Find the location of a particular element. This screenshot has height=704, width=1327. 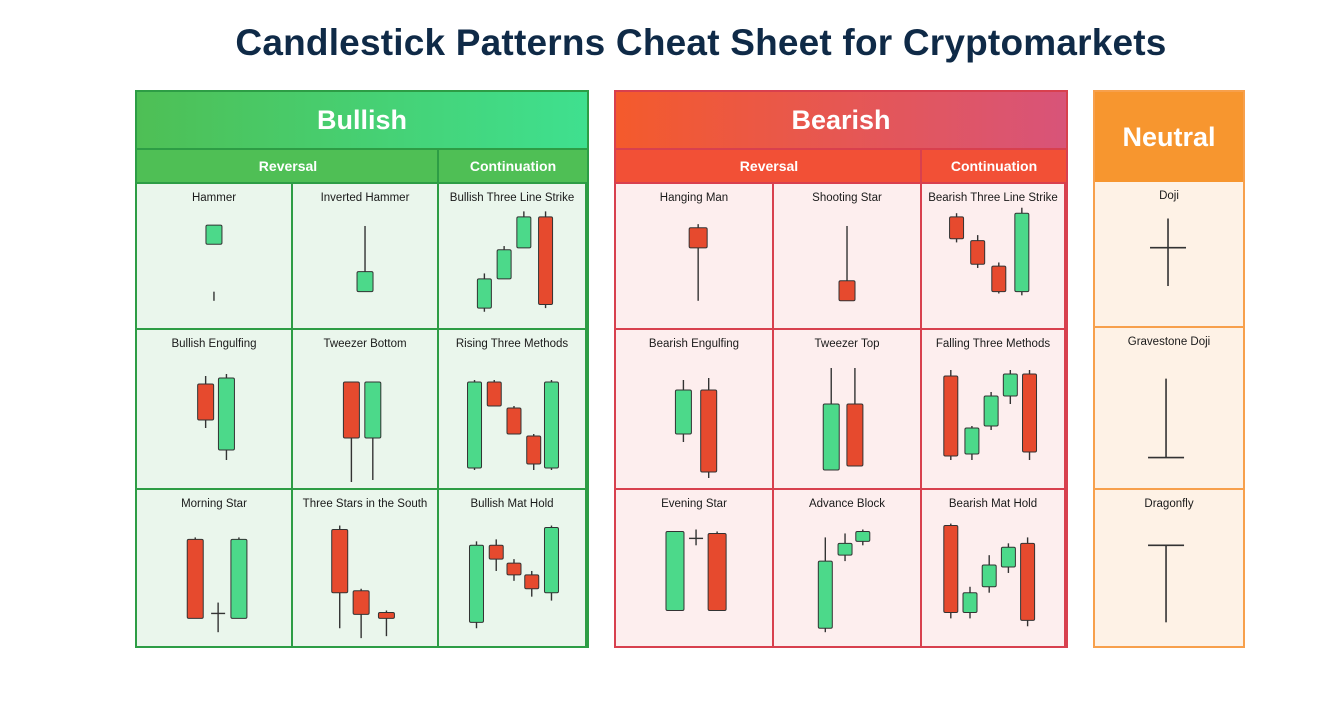

pattern-cell: Three Stars in the South is located at coordinates (366, 569).